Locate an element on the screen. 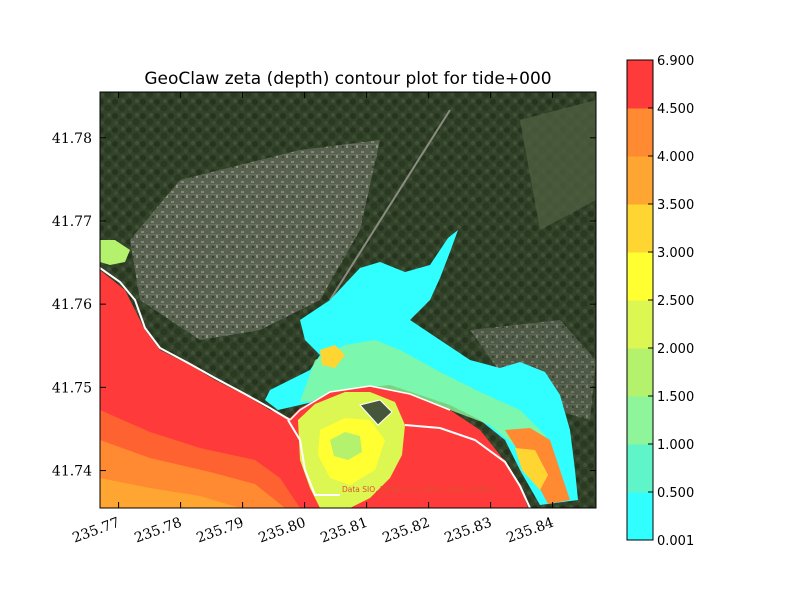  colorbar-label: 0.001 is located at coordinates (675, 541).